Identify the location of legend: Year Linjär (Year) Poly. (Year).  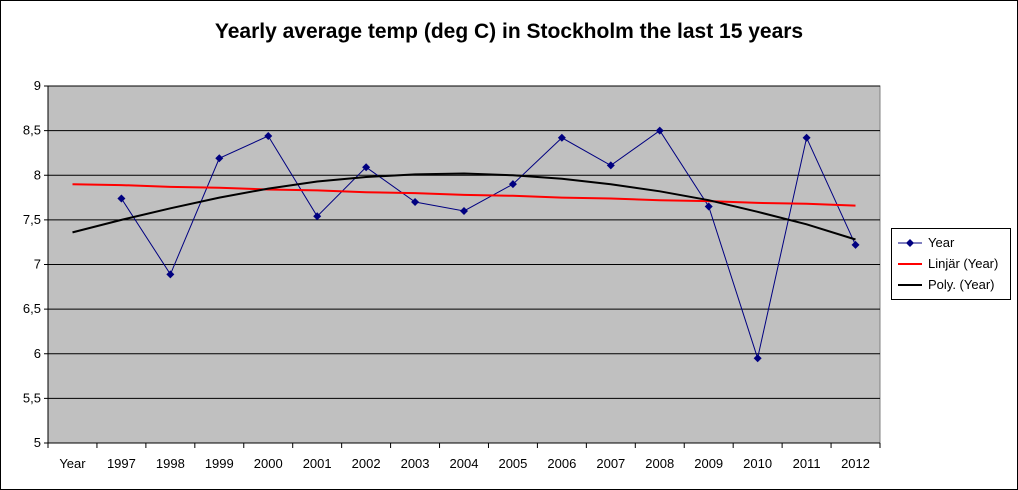
(951, 264).